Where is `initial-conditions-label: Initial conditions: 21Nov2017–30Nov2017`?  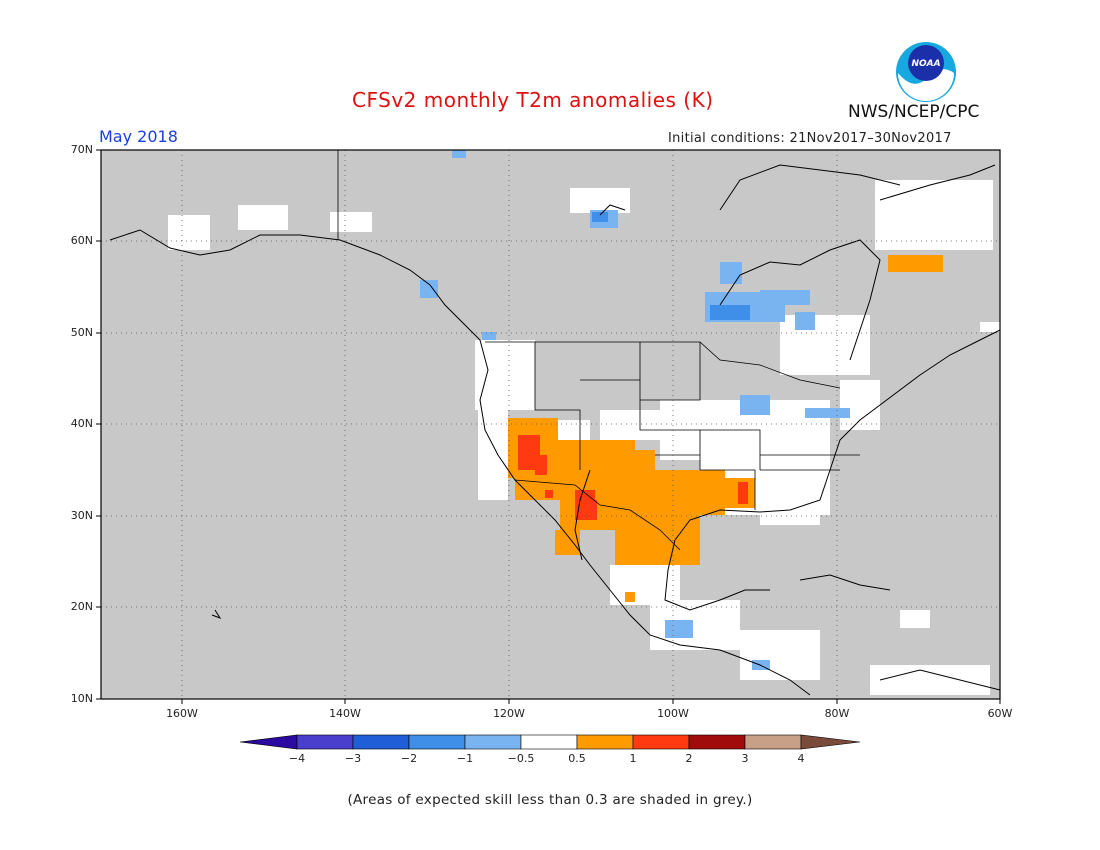
initial-conditions-label: Initial conditions: 21Nov2017–30Nov2017 is located at coordinates (810, 138).